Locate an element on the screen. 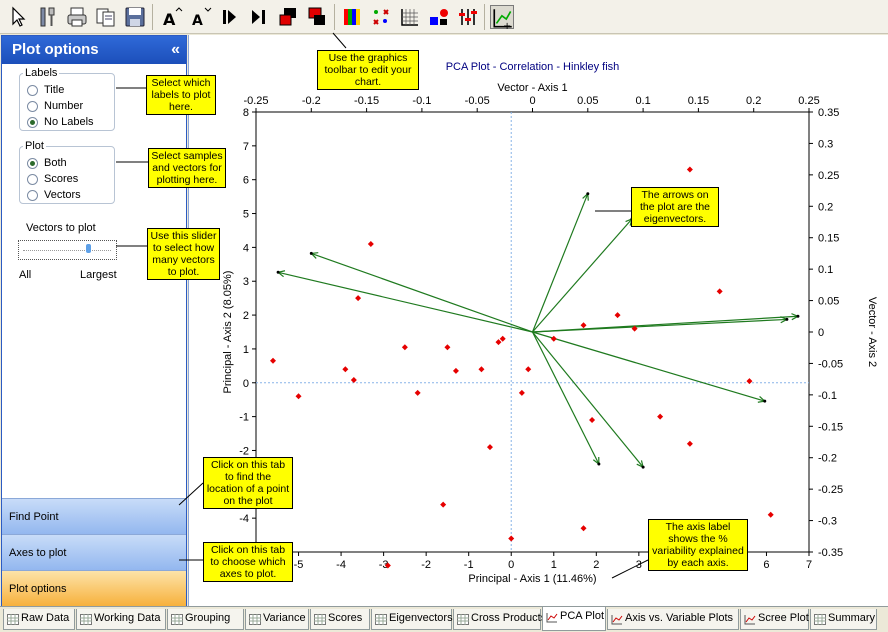  save-icon is located at coordinates (135, 17).